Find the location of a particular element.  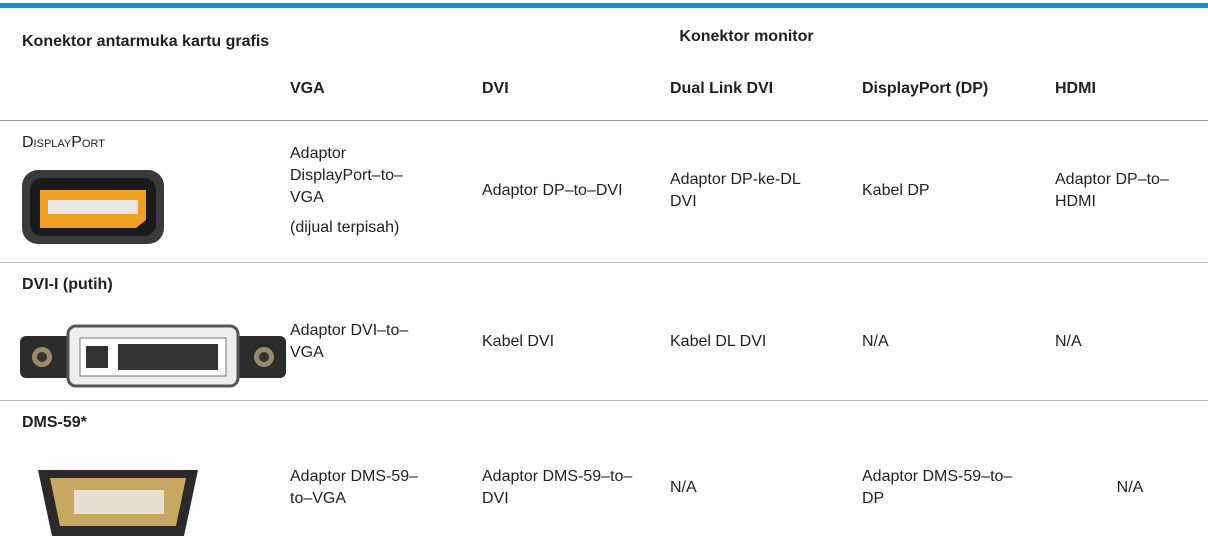

table-cell: Adaptor DMS-59–to–DVI is located at coordinates (567, 488).